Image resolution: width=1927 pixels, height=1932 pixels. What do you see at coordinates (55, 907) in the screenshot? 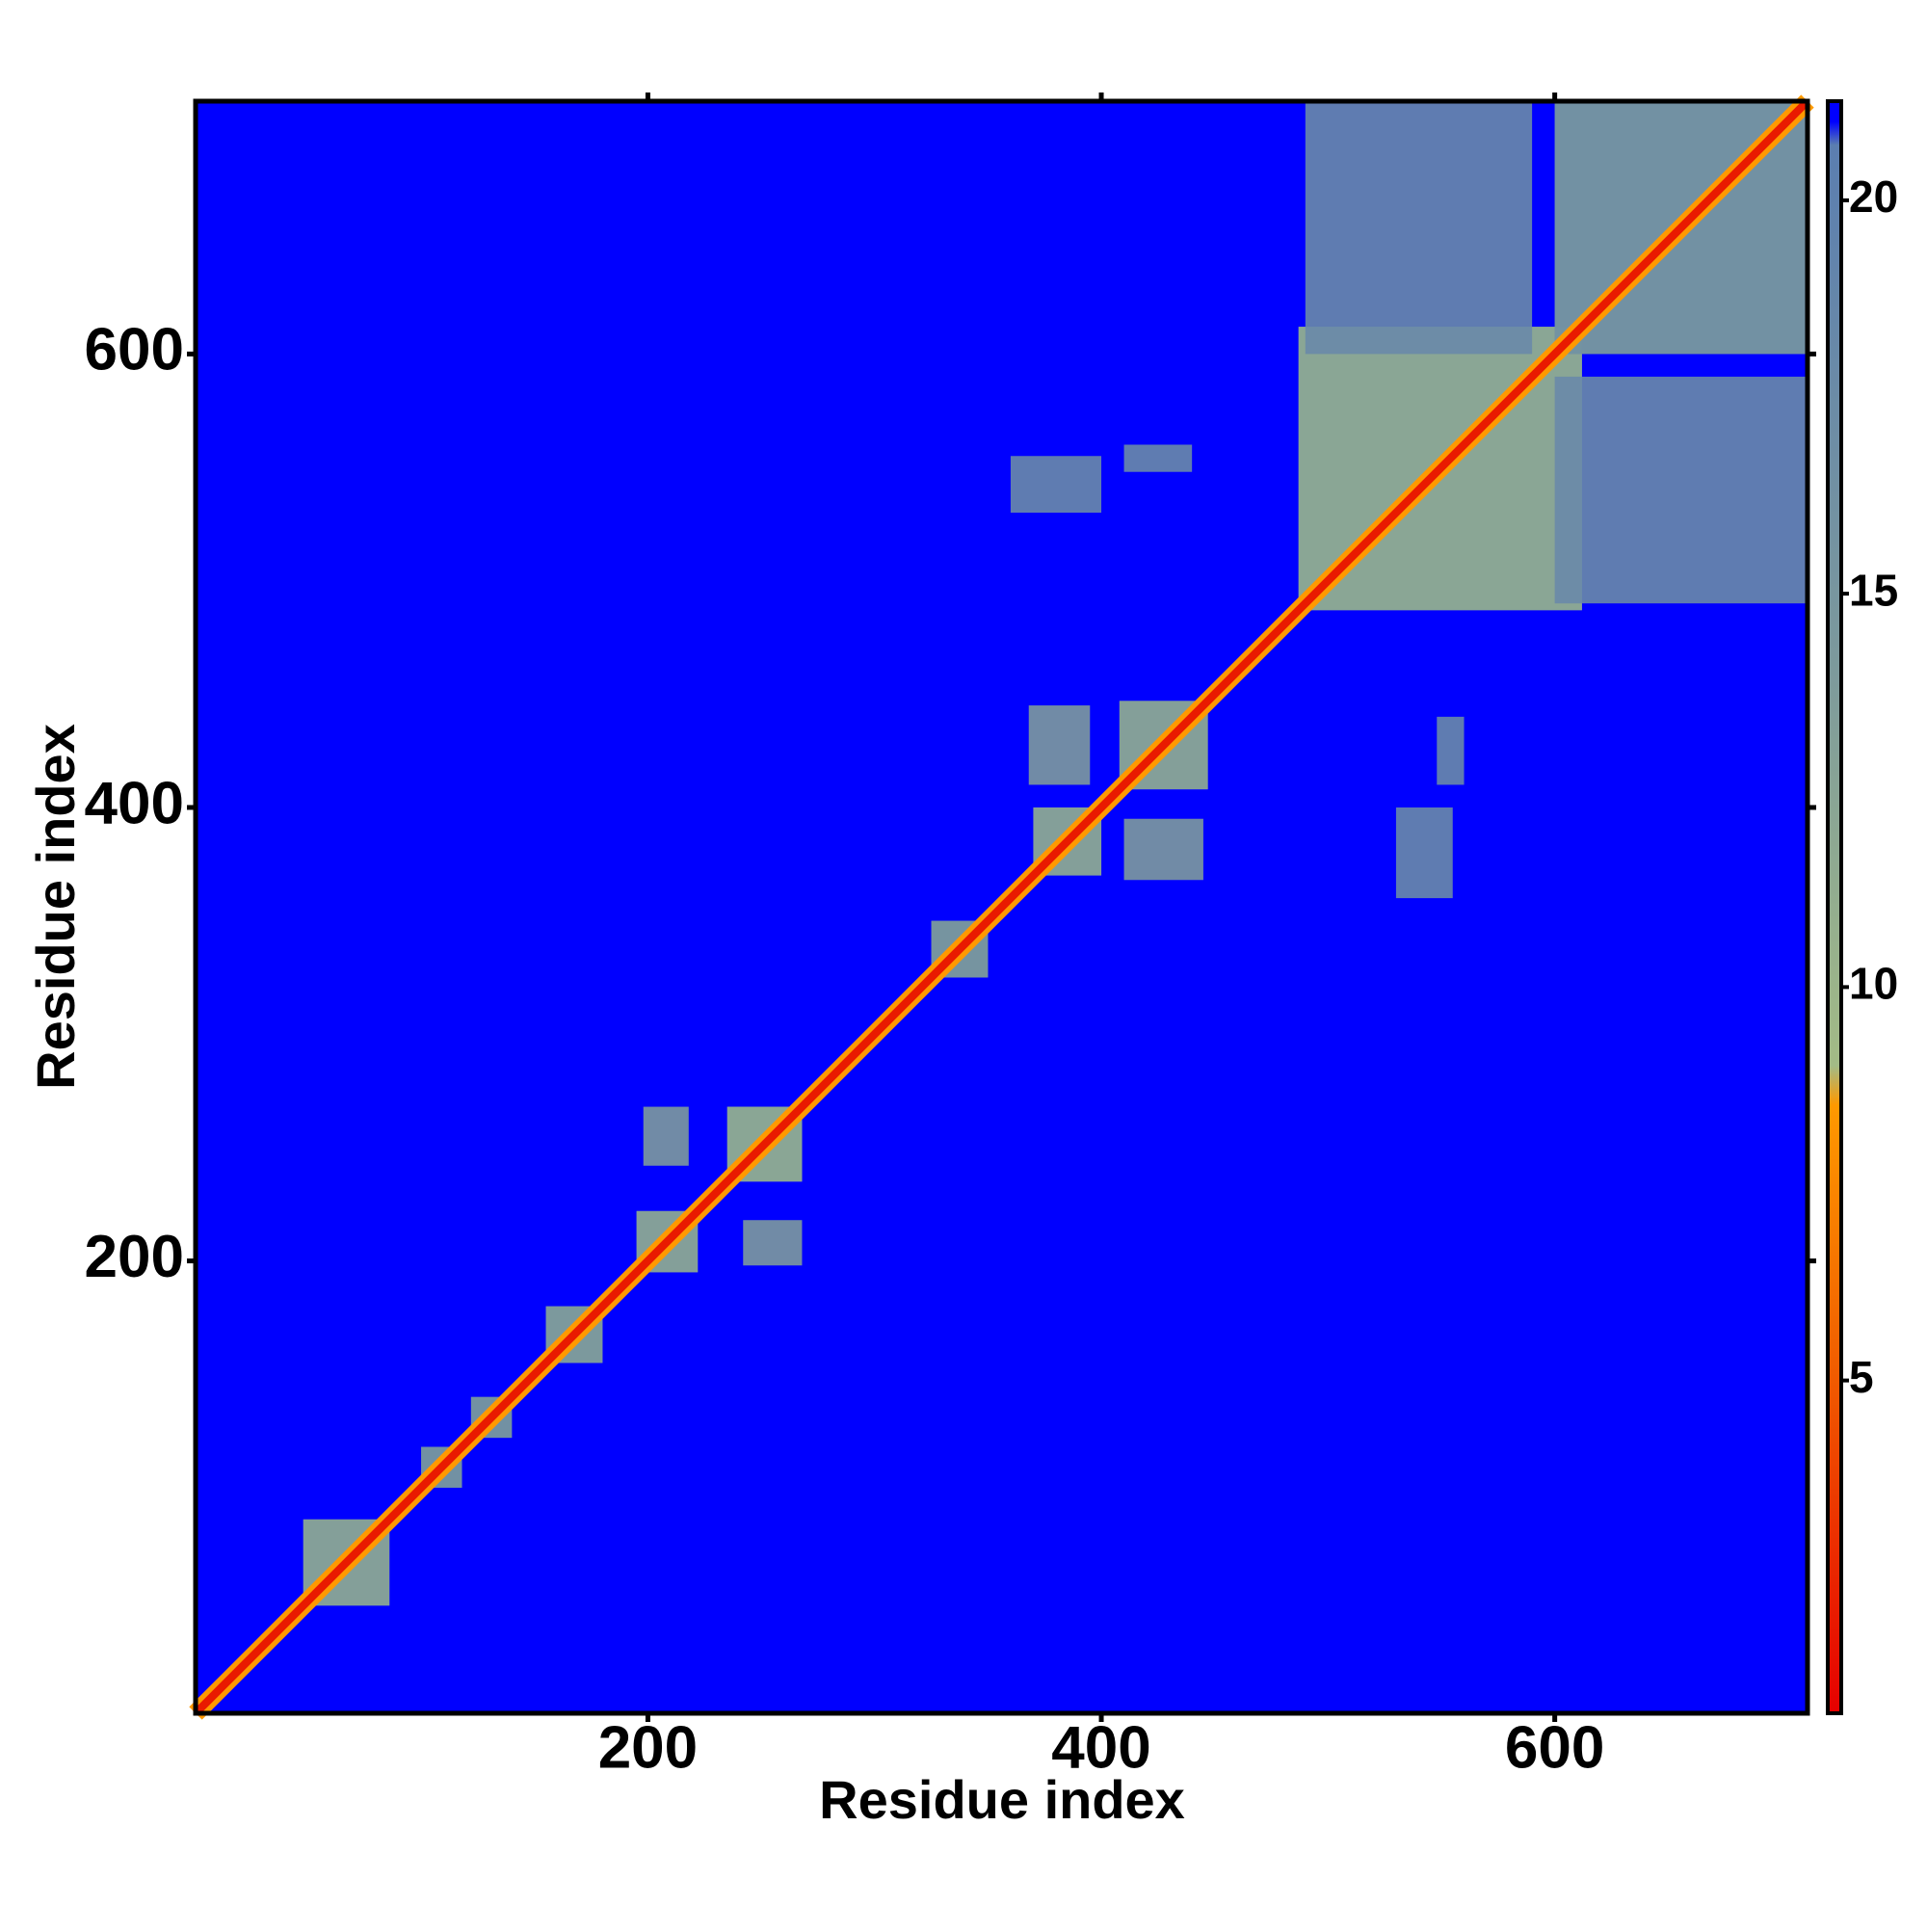
I see `y-axis-label: Residue index` at bounding box center [55, 907].